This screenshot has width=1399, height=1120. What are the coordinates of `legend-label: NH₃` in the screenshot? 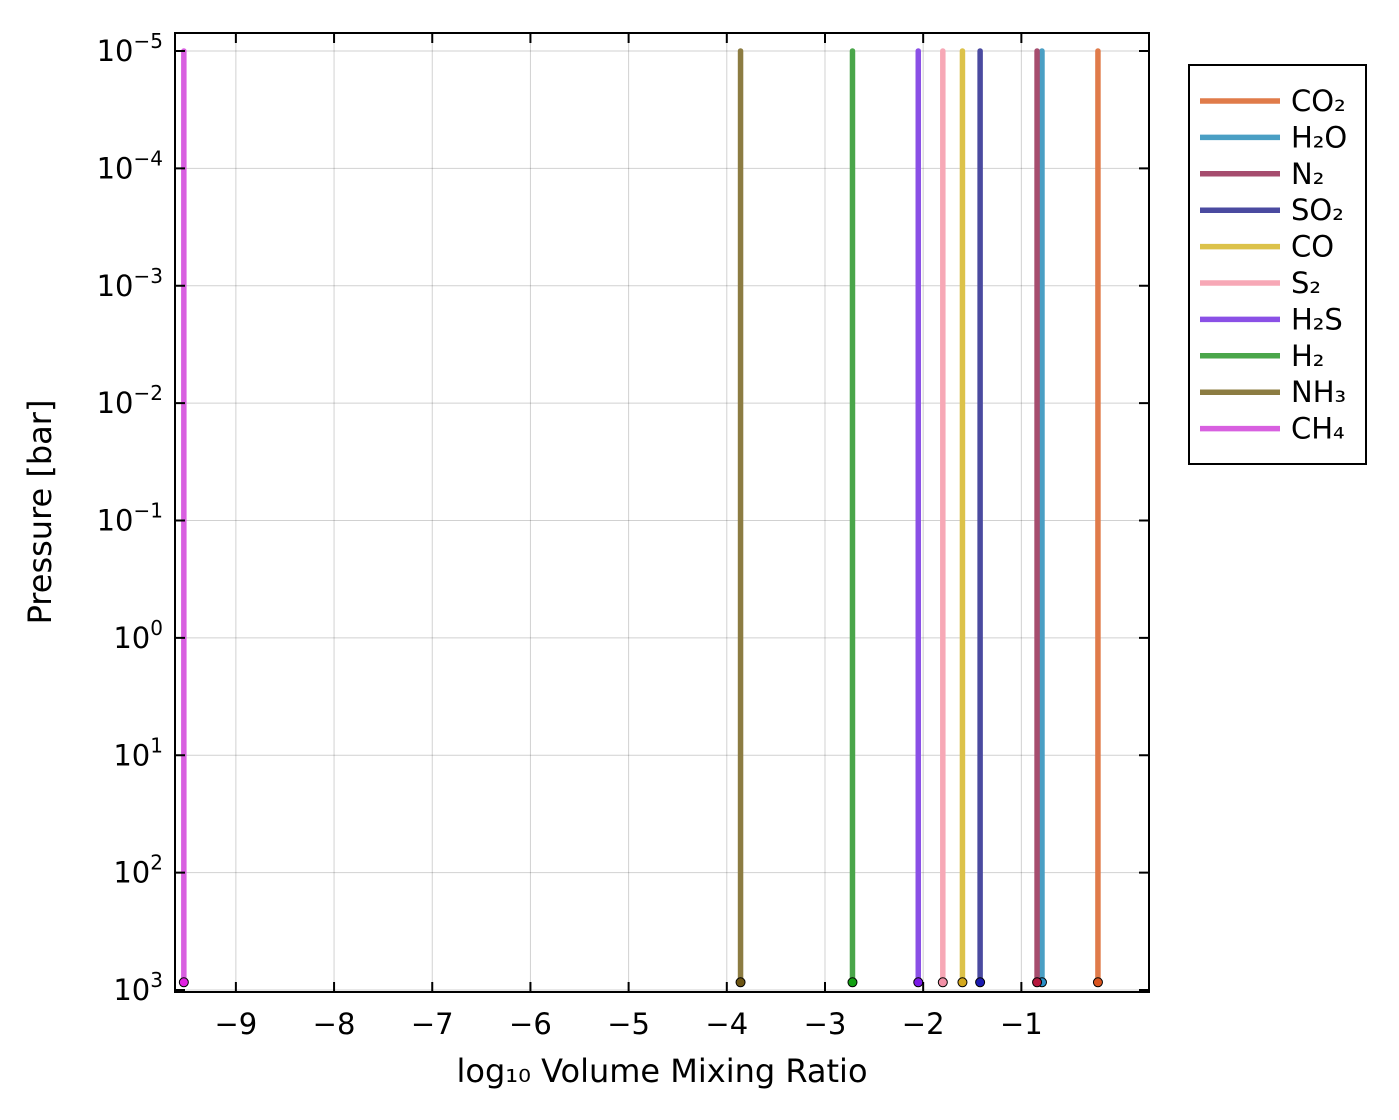 It's located at (1318, 392).